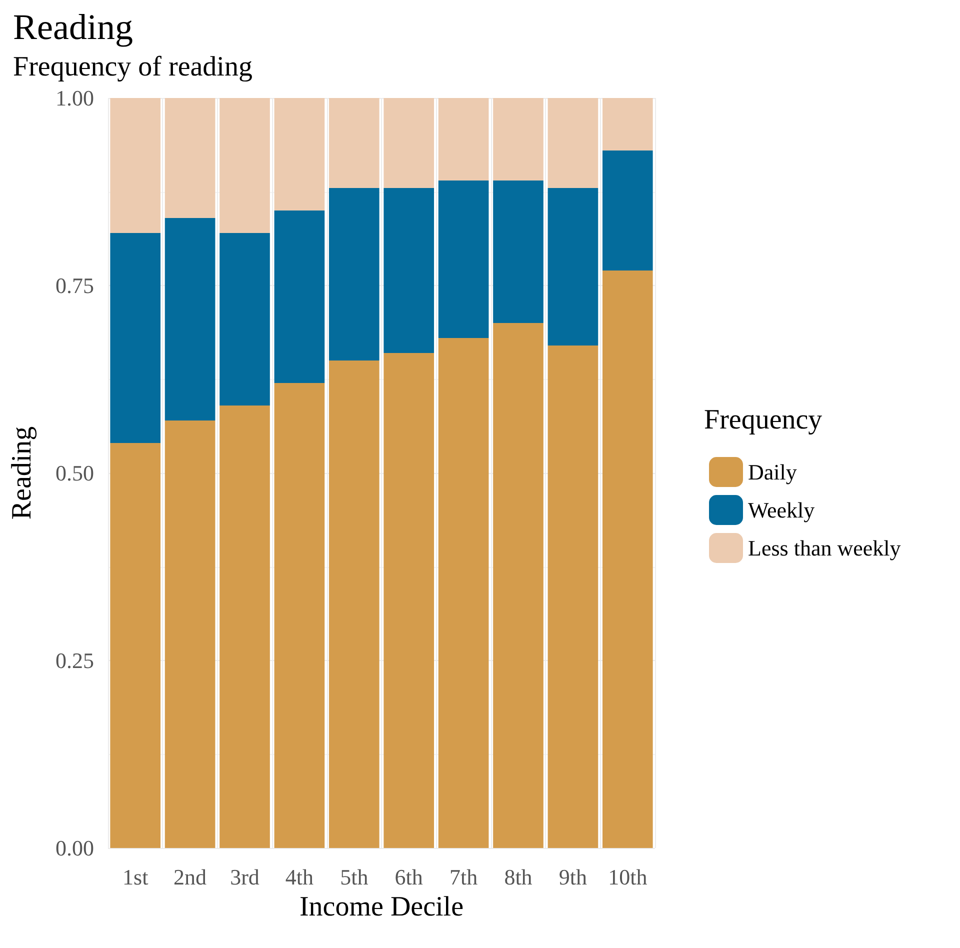  Describe the element at coordinates (73, 27) in the screenshot. I see `chart-title: Reading` at that location.